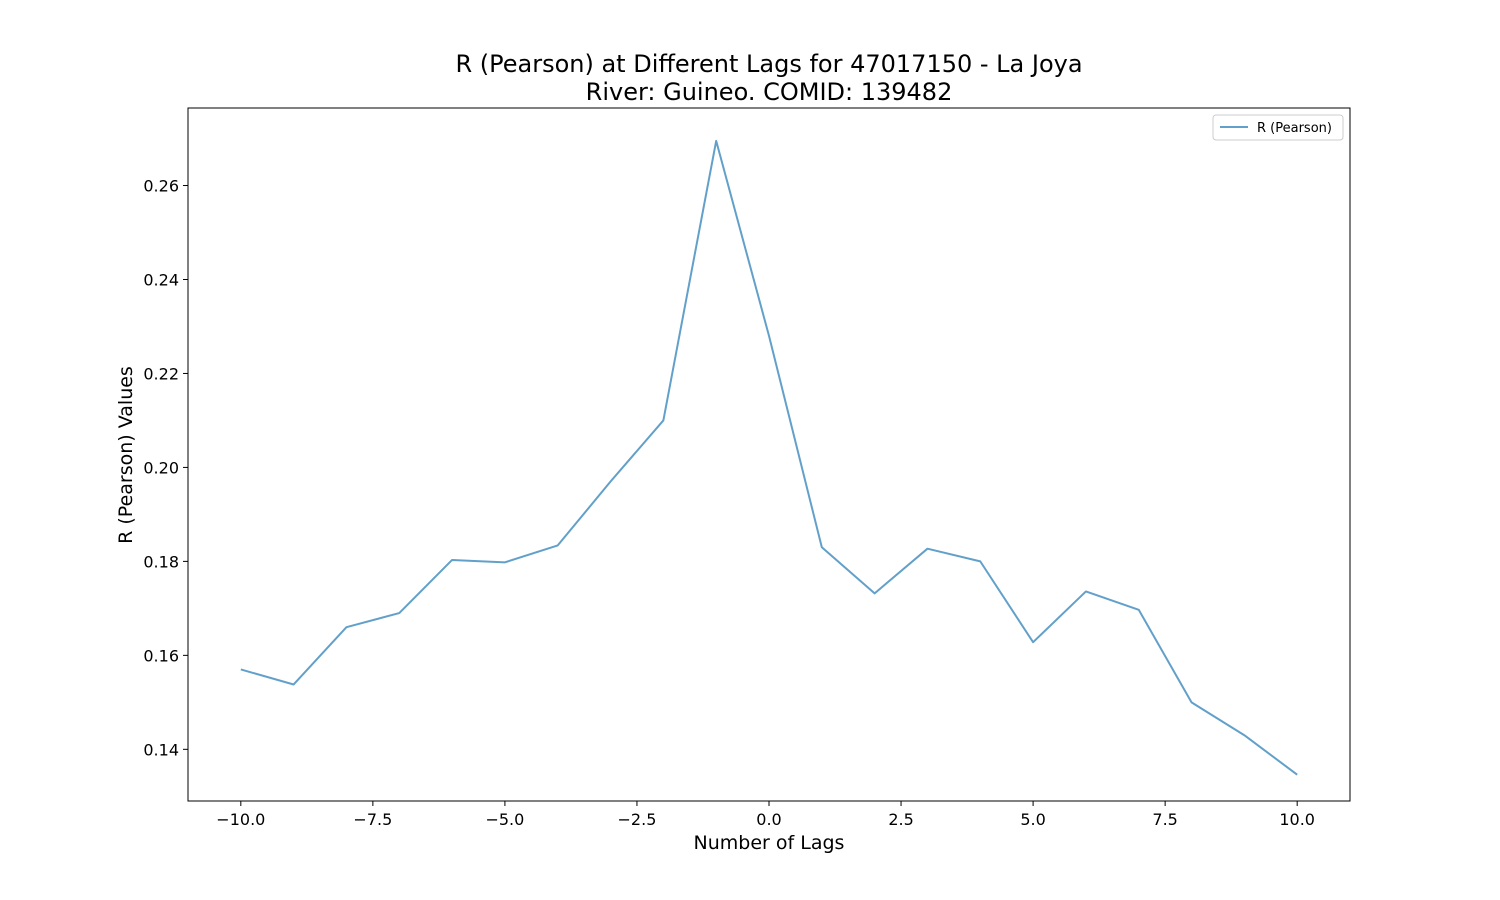 The image size is (1500, 900). What do you see at coordinates (1294, 128) in the screenshot?
I see `legend-label: R (Pearson)` at bounding box center [1294, 128].